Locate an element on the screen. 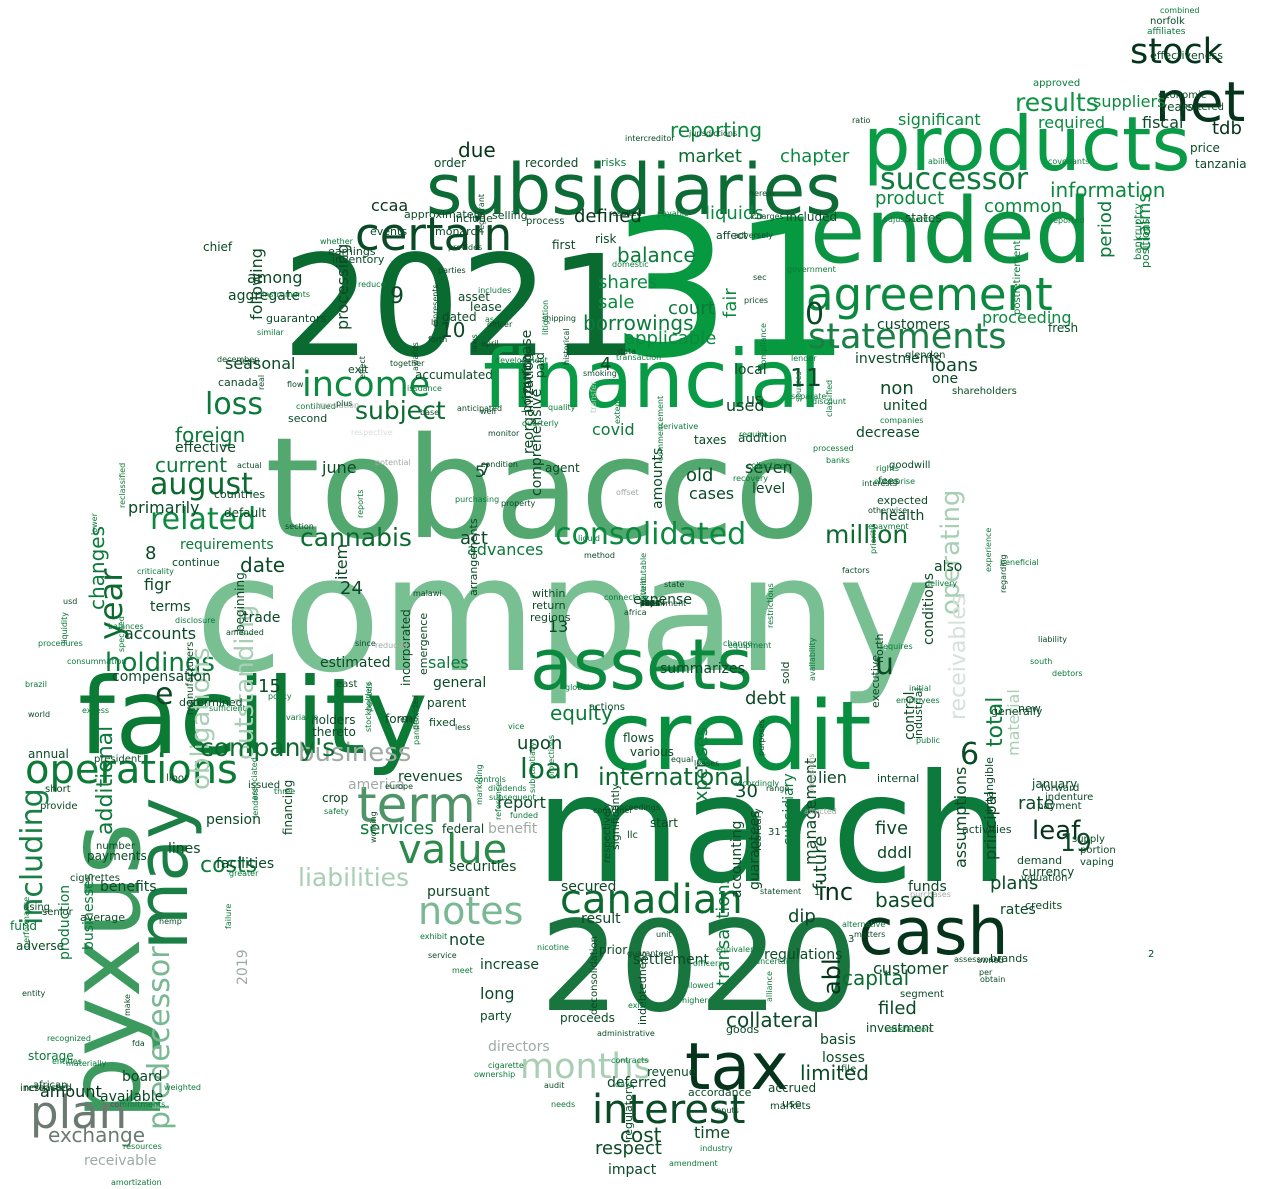 The height and width of the screenshot is (1189, 1280). cloud-word: first is located at coordinates (564, 245).